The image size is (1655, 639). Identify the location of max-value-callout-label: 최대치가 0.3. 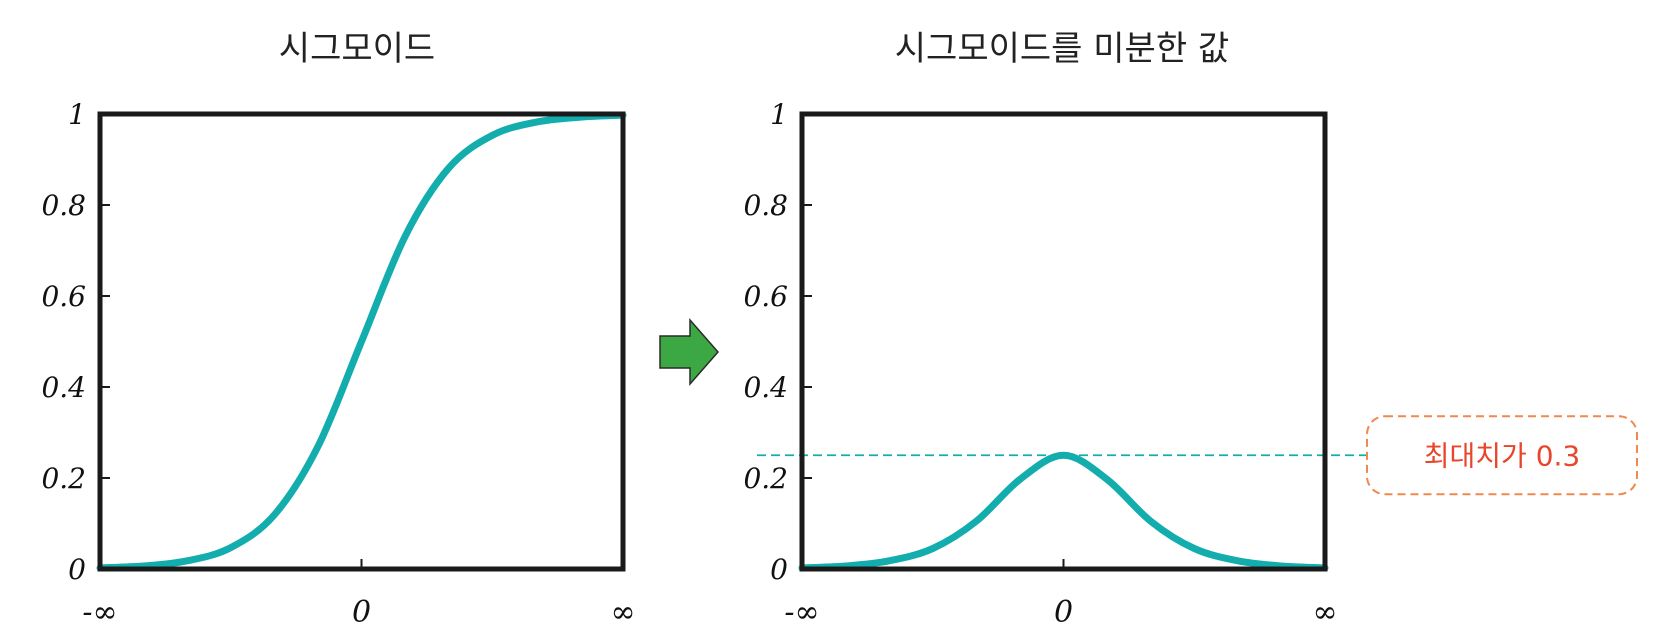
(1502, 455).